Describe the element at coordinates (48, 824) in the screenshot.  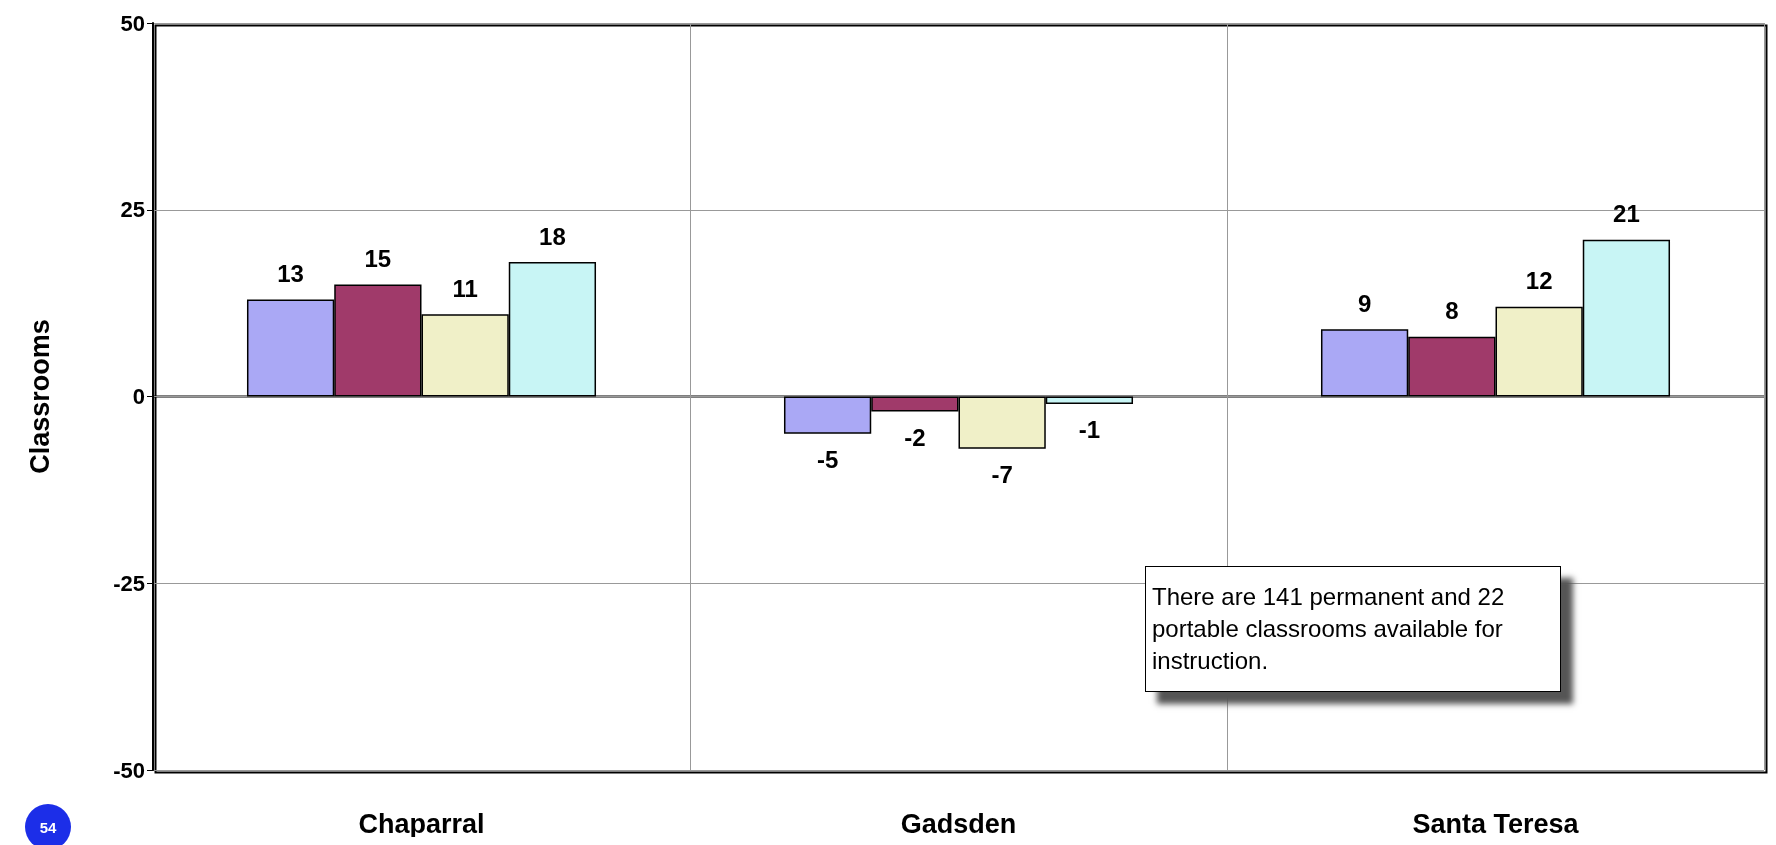
I see `page-number-badge: 54` at that location.